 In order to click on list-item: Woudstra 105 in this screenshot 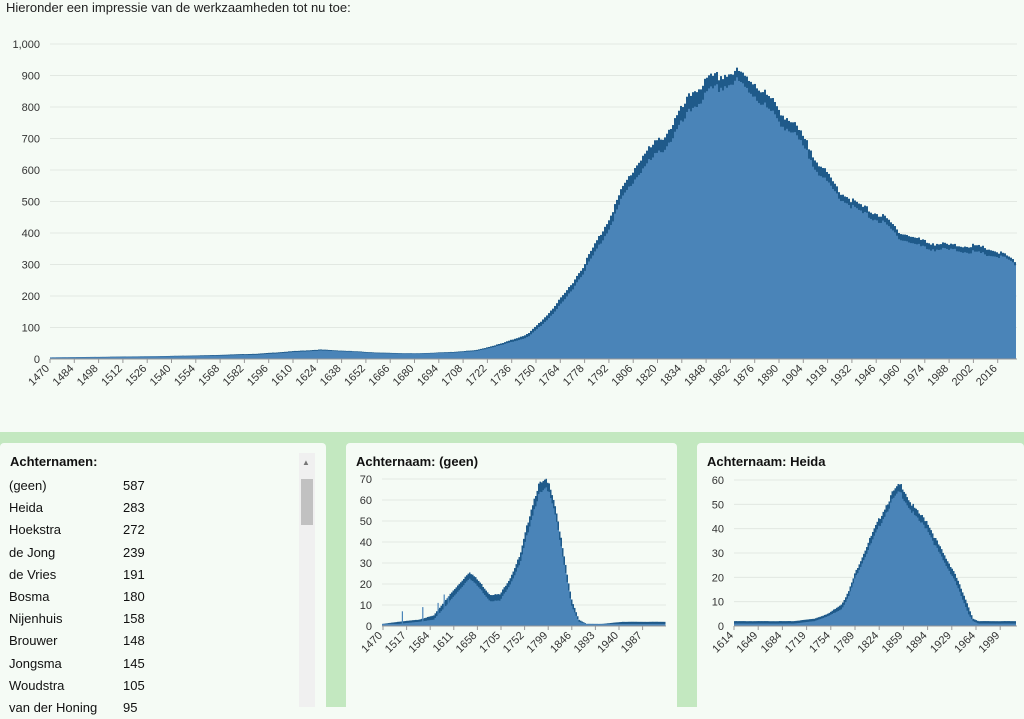, I will do `click(109, 686)`.